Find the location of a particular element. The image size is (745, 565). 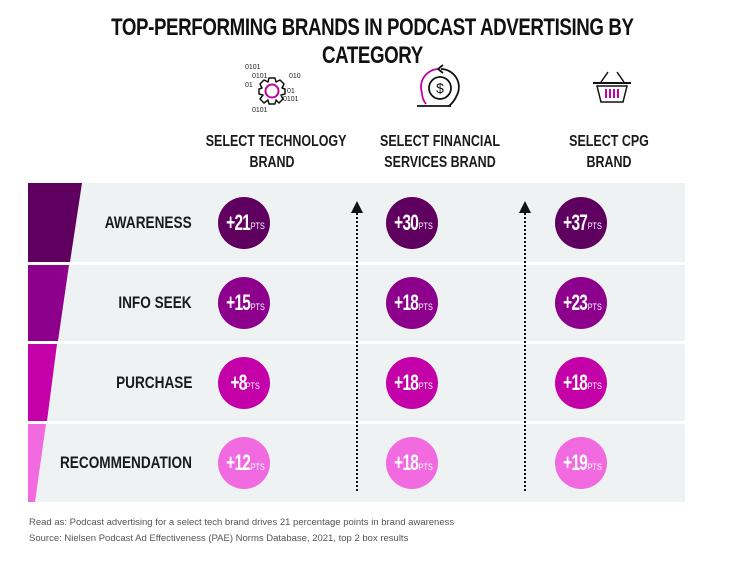

value-text: +37 is located at coordinates (575, 222).